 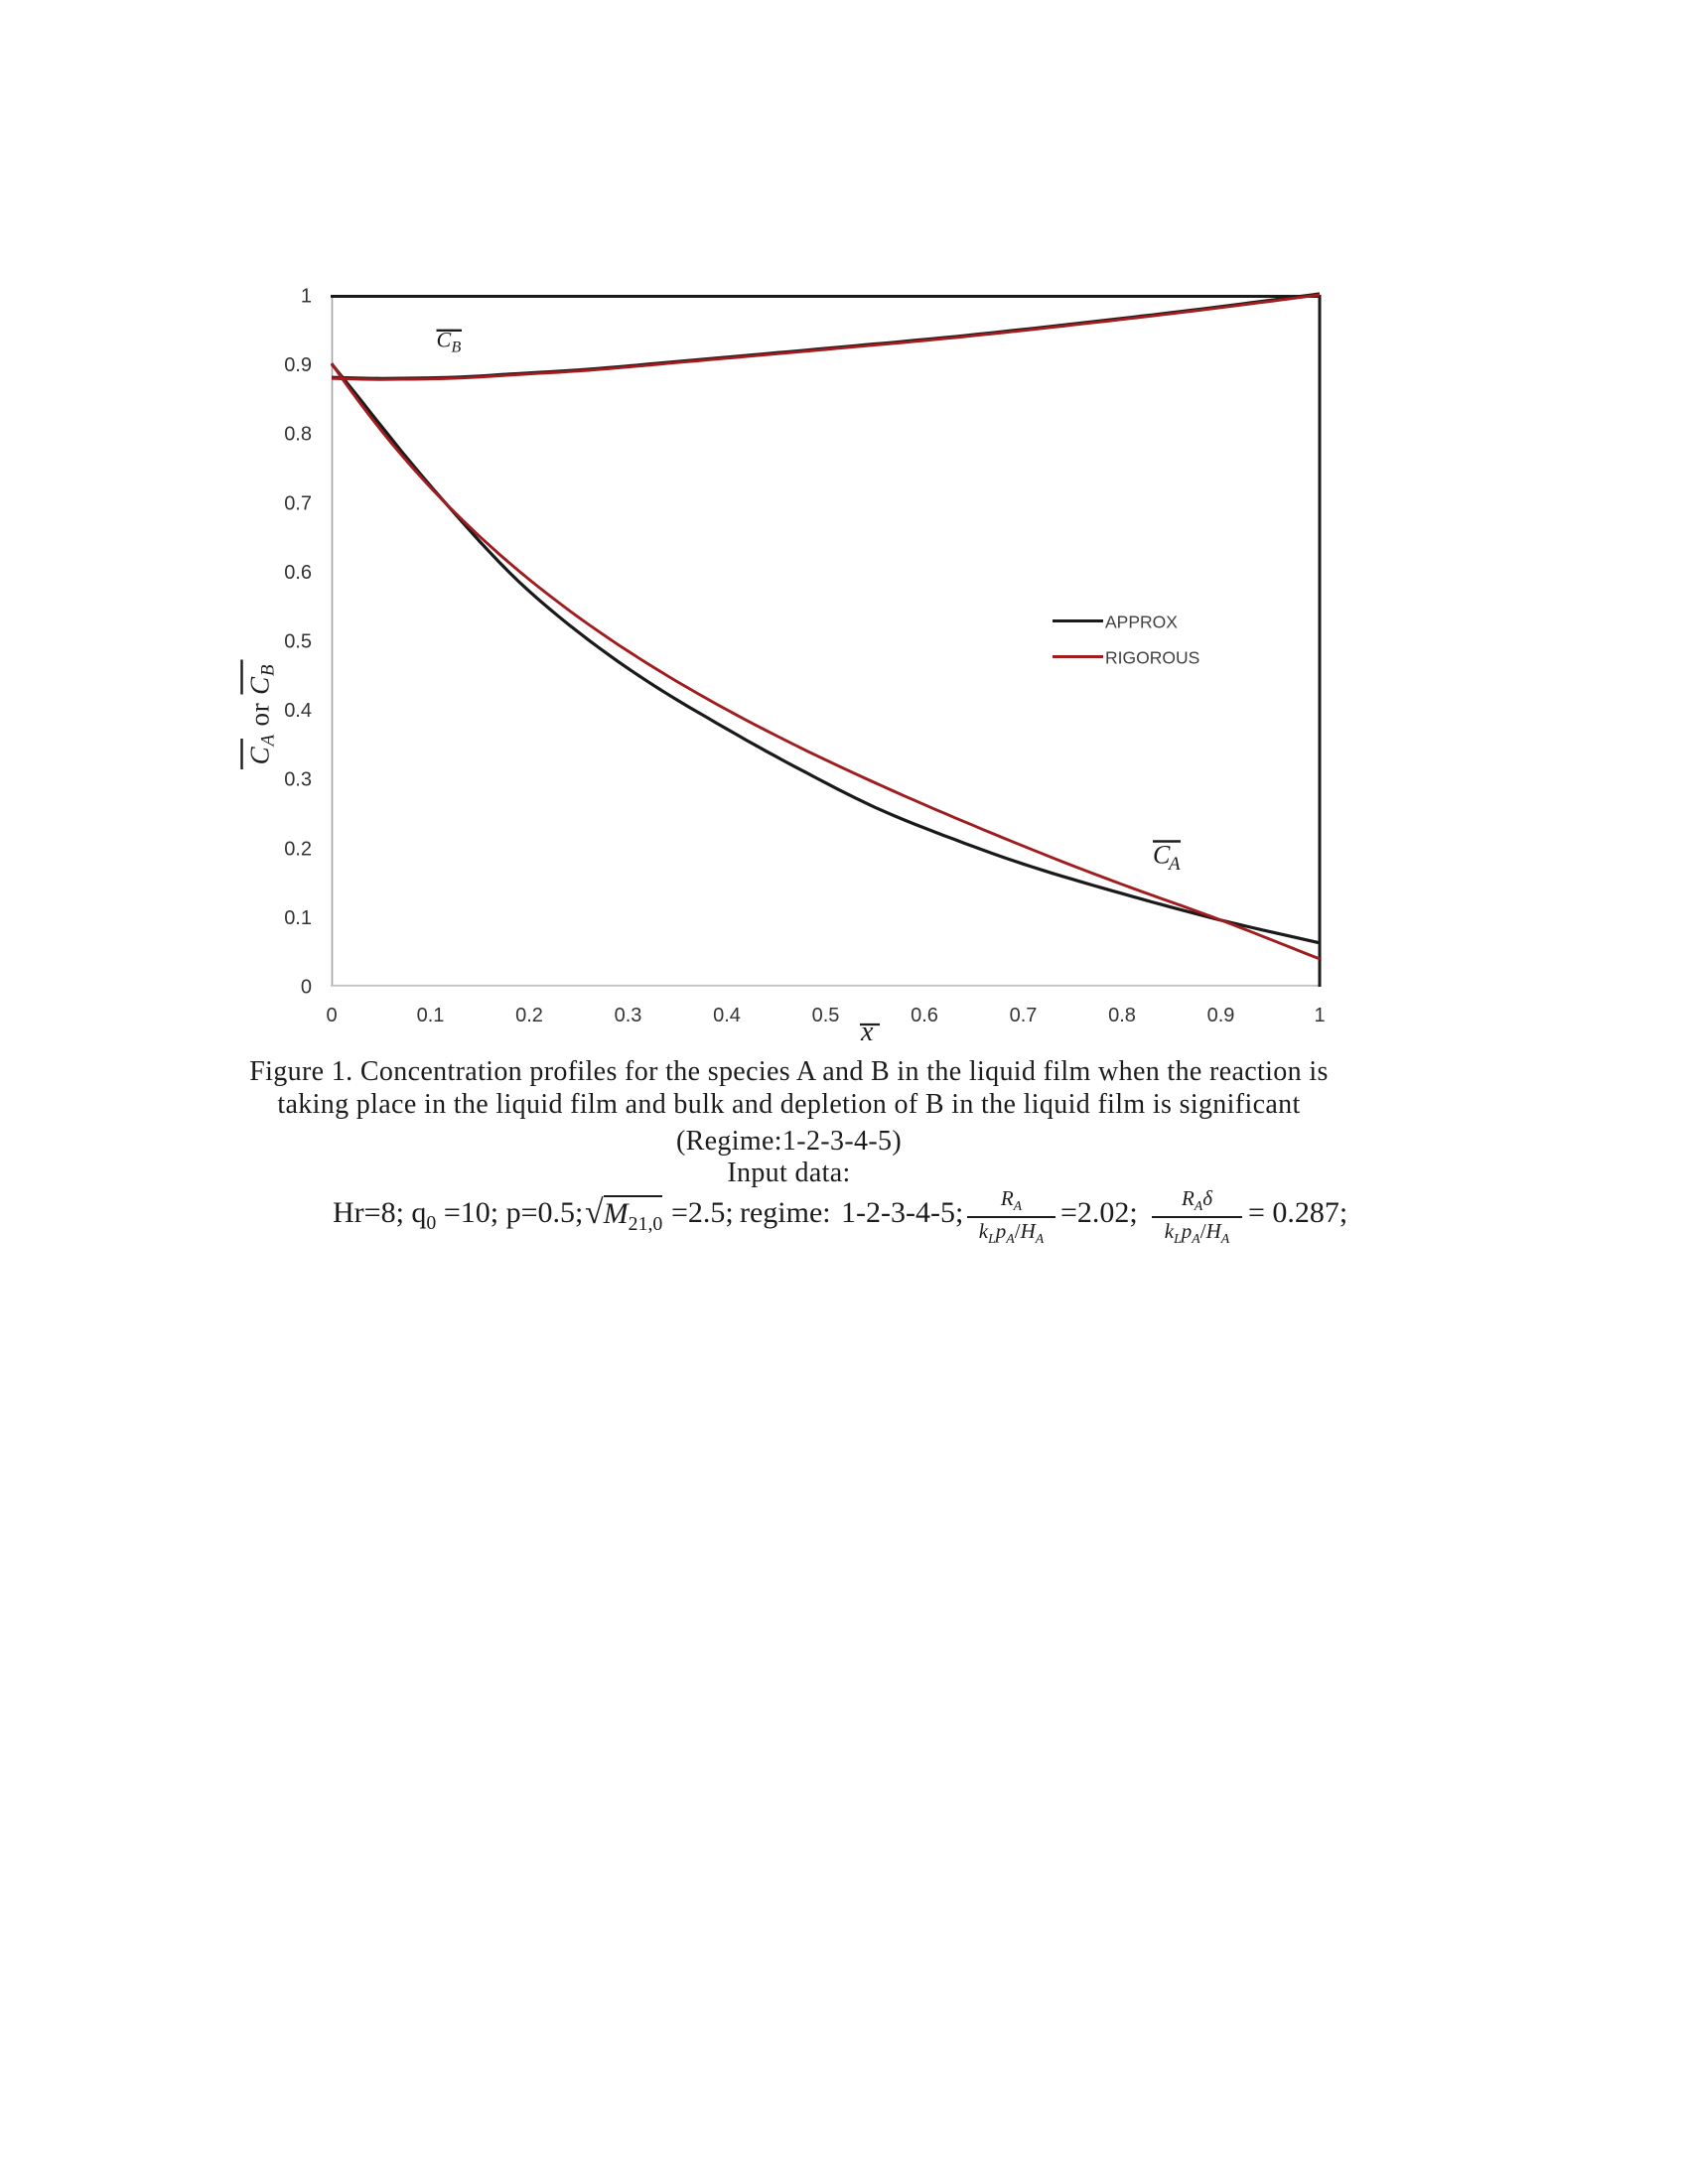 What do you see at coordinates (1174, 864) in the screenshot?
I see `svg-text: A` at bounding box center [1174, 864].